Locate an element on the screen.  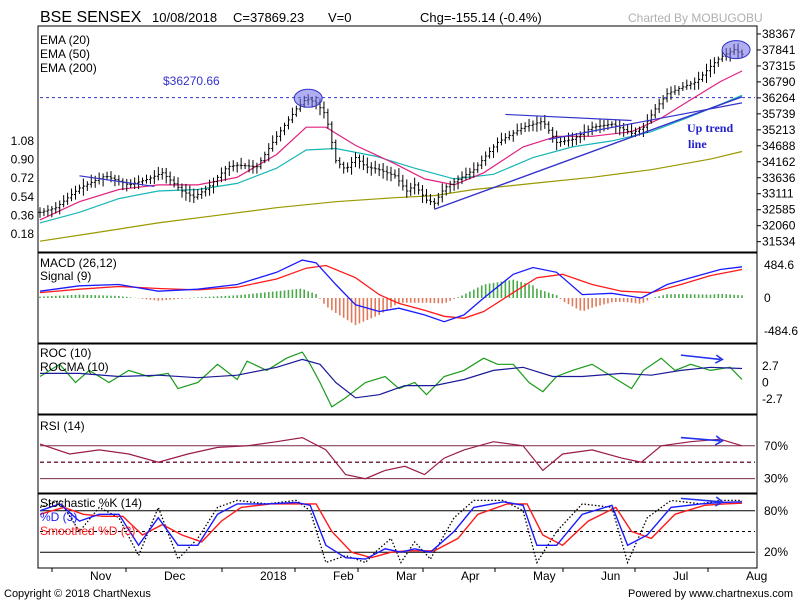
legend-roc: ROC (10) is located at coordinates (65, 353).